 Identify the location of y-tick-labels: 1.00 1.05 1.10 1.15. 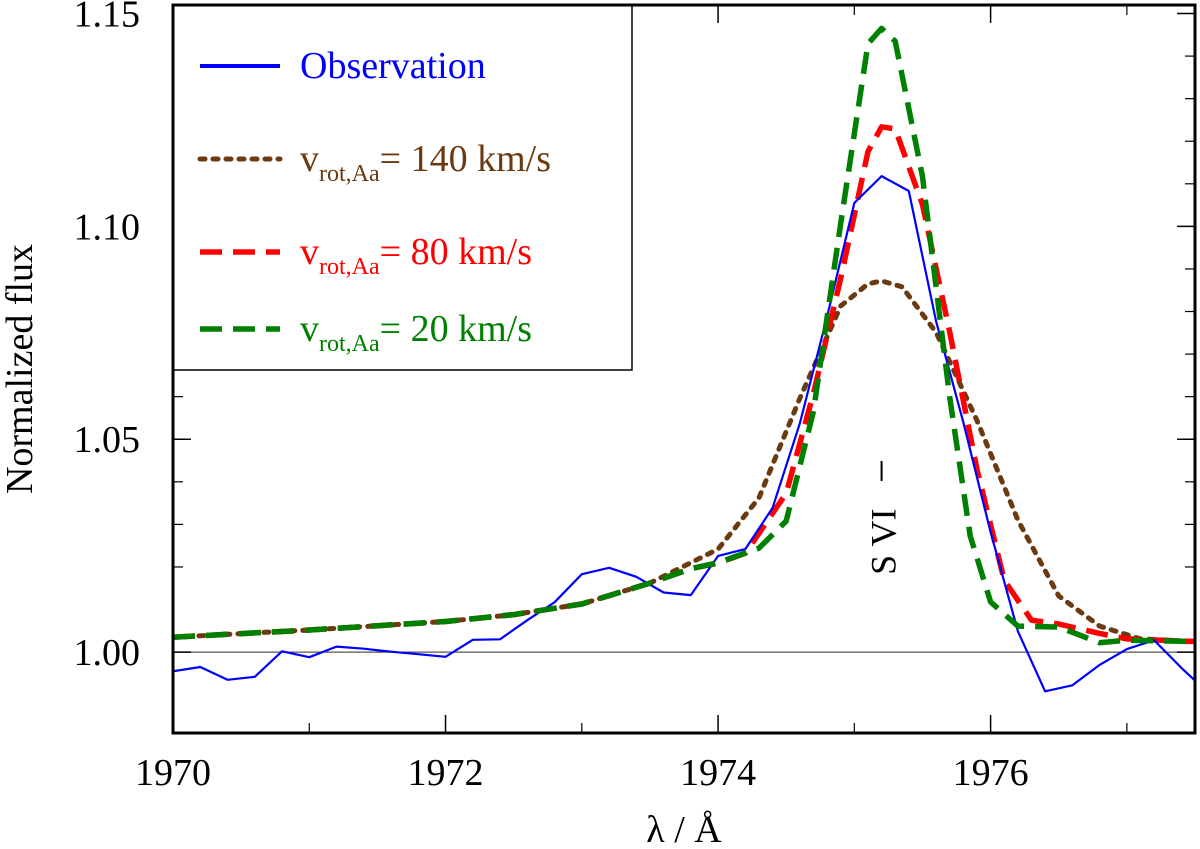
(107, 337).